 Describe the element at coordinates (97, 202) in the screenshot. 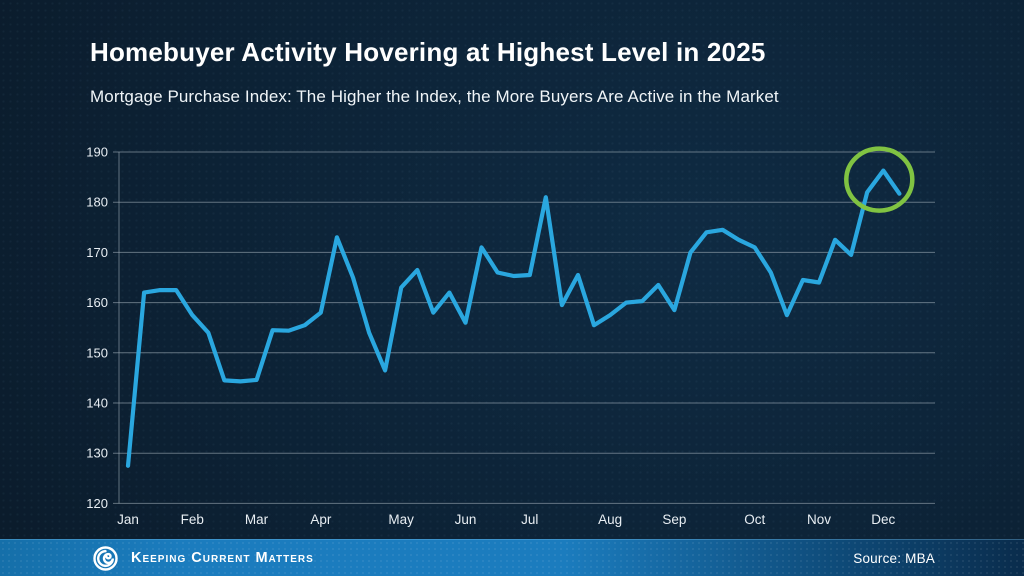

I see `y-axis-tick-label: 180` at that location.